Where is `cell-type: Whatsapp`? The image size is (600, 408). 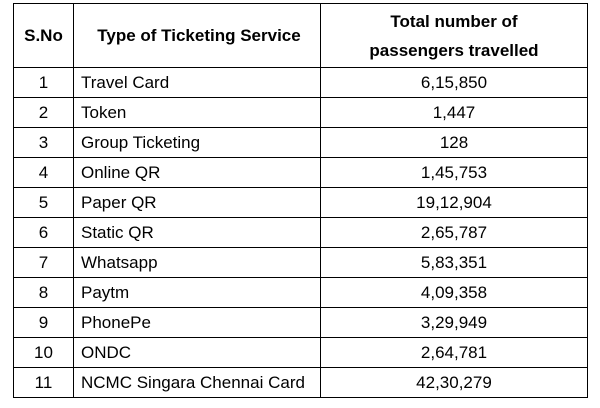 cell-type: Whatsapp is located at coordinates (197, 262).